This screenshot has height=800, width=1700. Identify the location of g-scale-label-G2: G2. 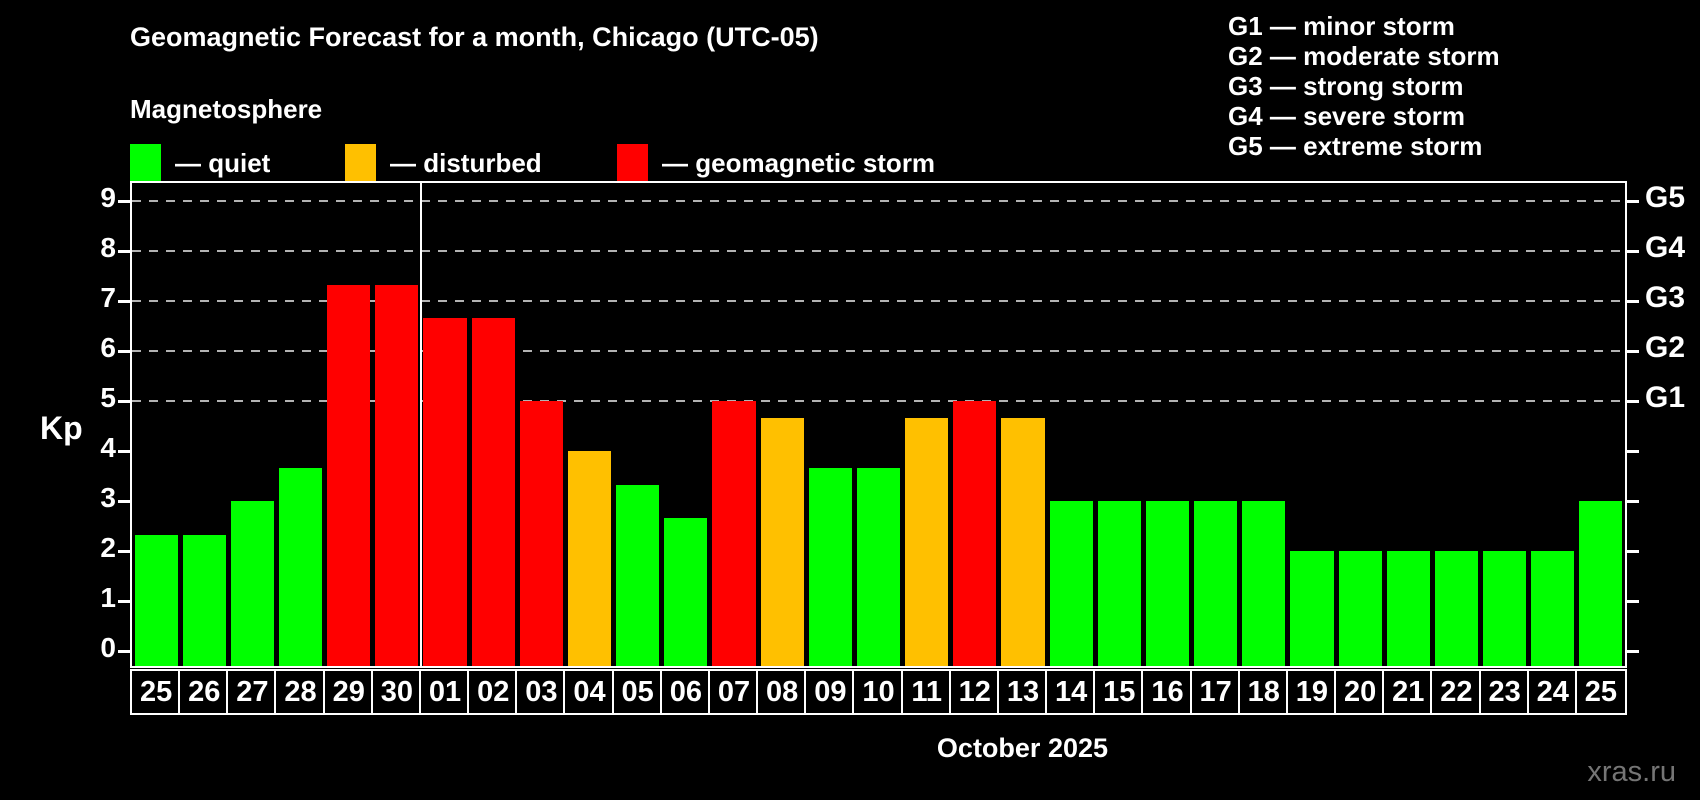
(1665, 347).